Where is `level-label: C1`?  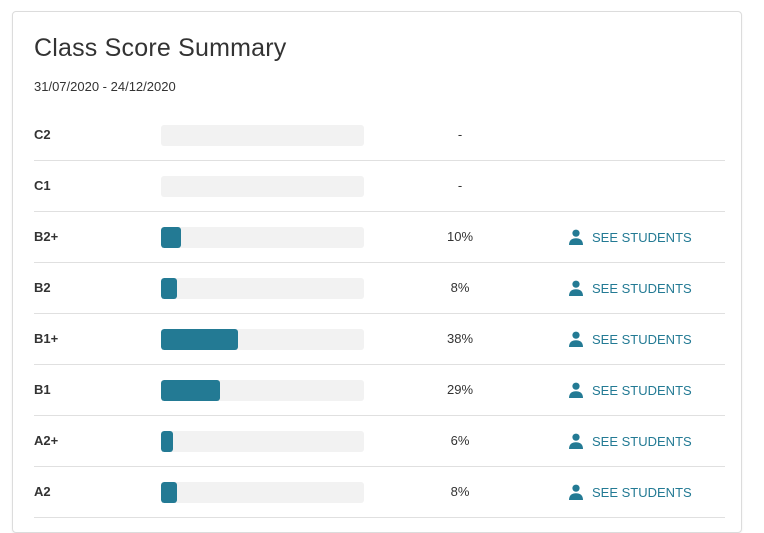 level-label: C1 is located at coordinates (42, 185).